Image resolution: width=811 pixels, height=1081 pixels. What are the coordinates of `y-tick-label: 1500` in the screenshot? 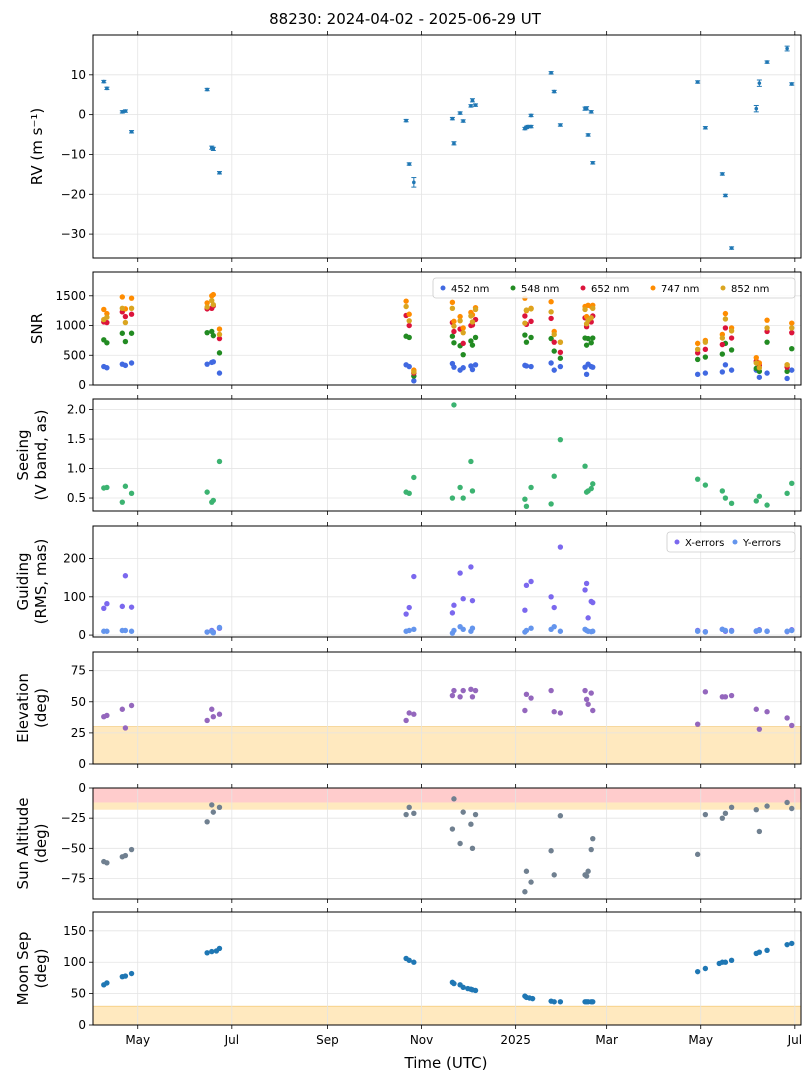 It's located at (70, 296).